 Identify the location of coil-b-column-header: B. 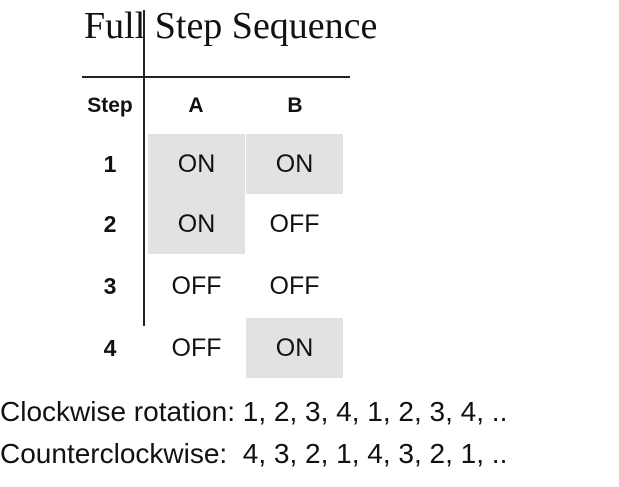
(295, 105).